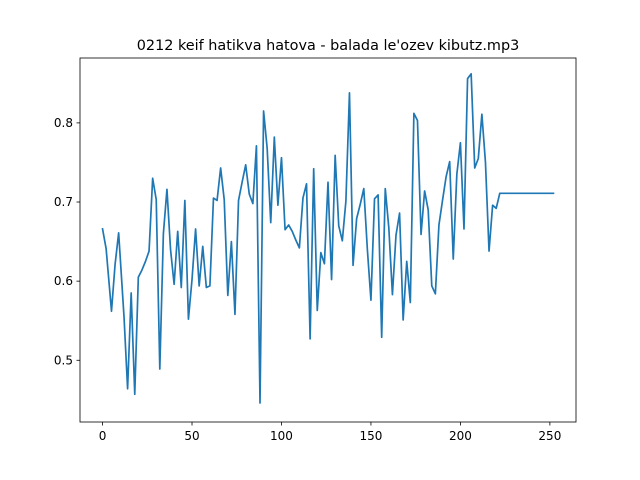 This screenshot has height=480, width=640. I want to click on y-tick-label: 0.8, so click(63, 123).